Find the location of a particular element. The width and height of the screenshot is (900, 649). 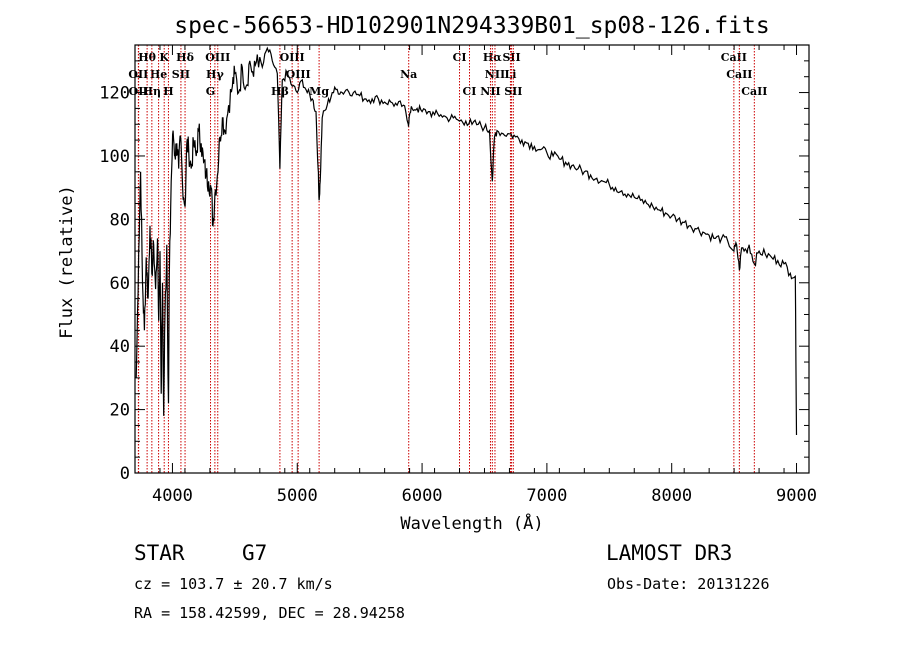

subclass: G7 is located at coordinates (255, 553).